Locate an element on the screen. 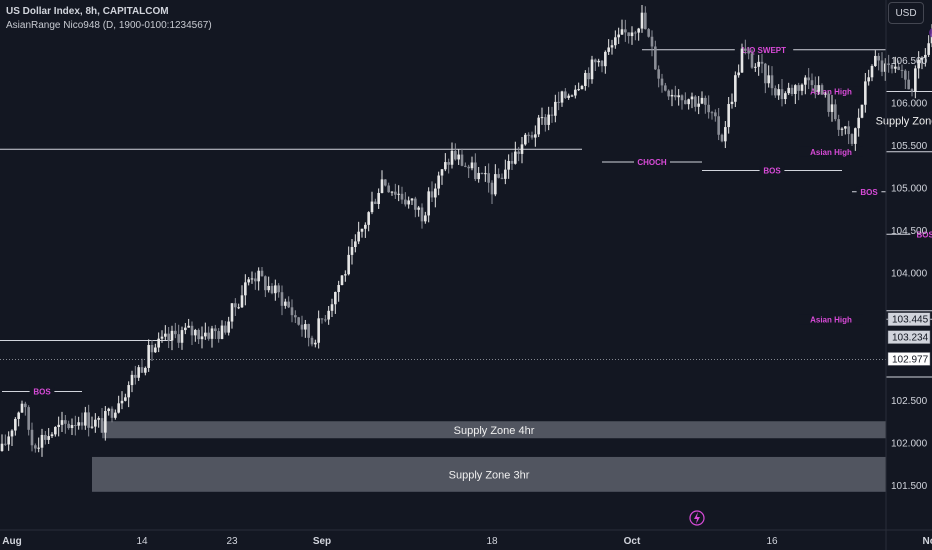 This screenshot has width=932, height=550. currency-button: USD is located at coordinates (906, 13).